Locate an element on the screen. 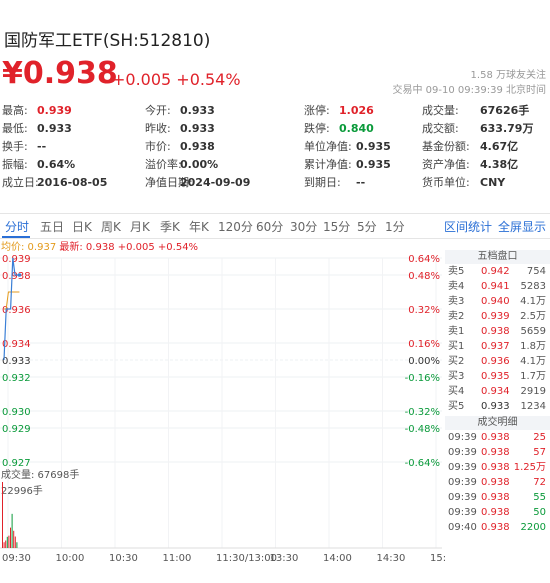  tab-1: 五日 is located at coordinates (52, 227).